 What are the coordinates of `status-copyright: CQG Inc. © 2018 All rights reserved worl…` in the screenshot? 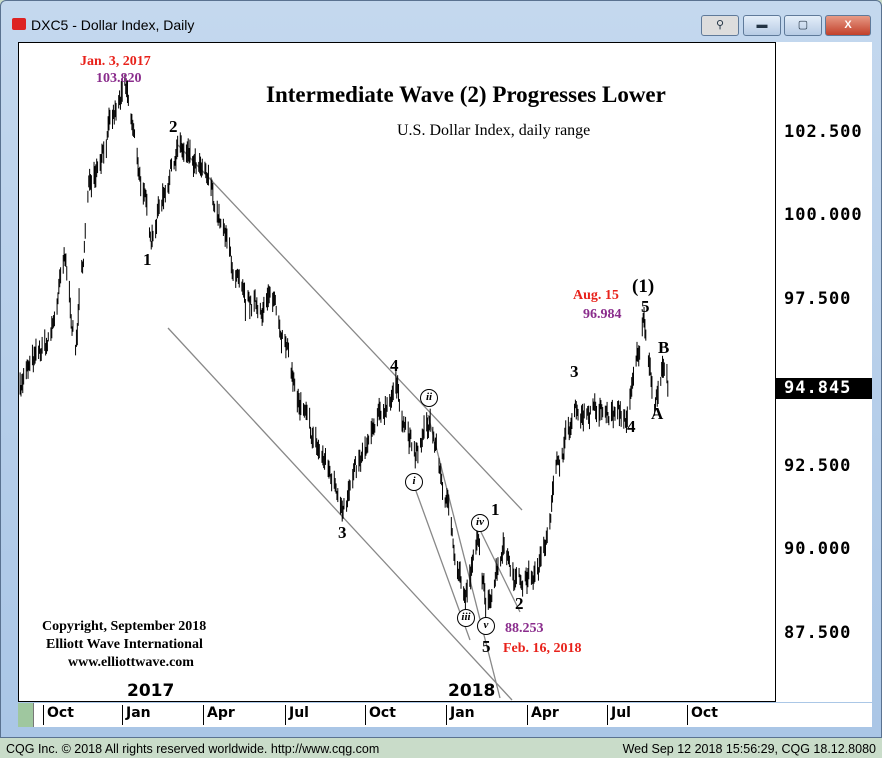 It's located at (193, 749).